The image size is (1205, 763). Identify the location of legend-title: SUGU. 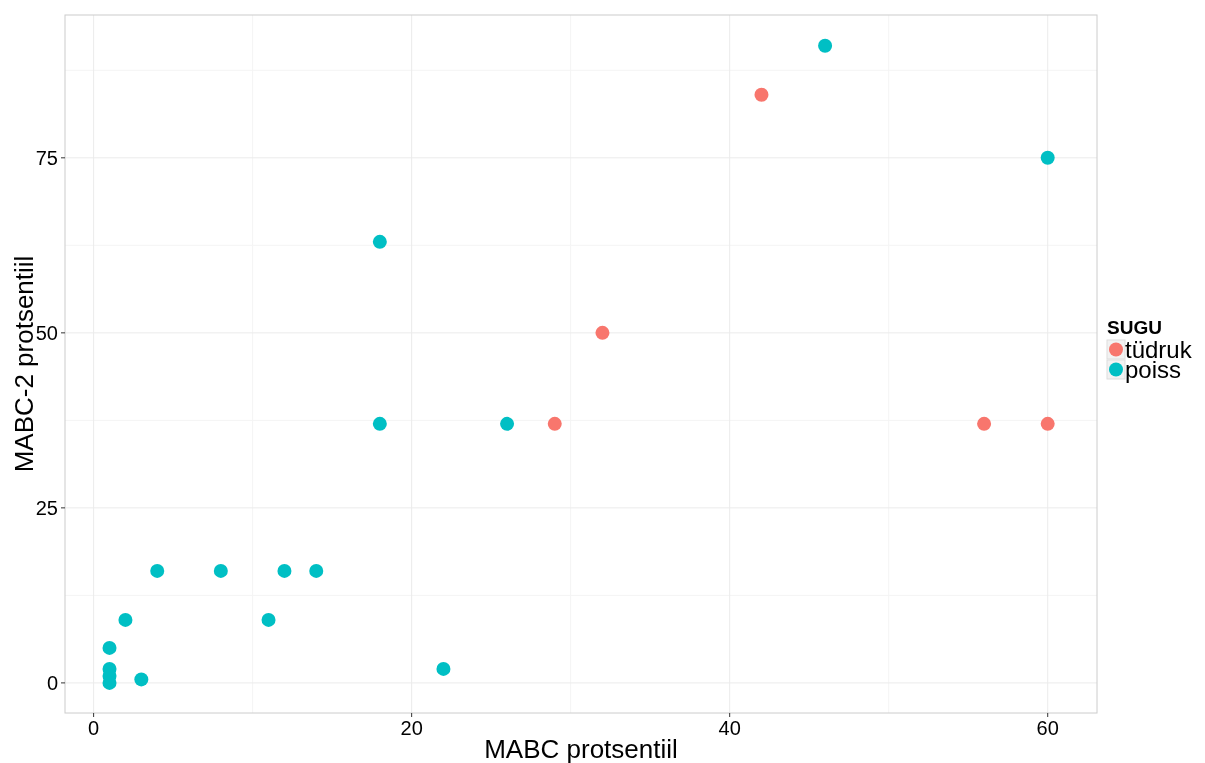
(1134, 327).